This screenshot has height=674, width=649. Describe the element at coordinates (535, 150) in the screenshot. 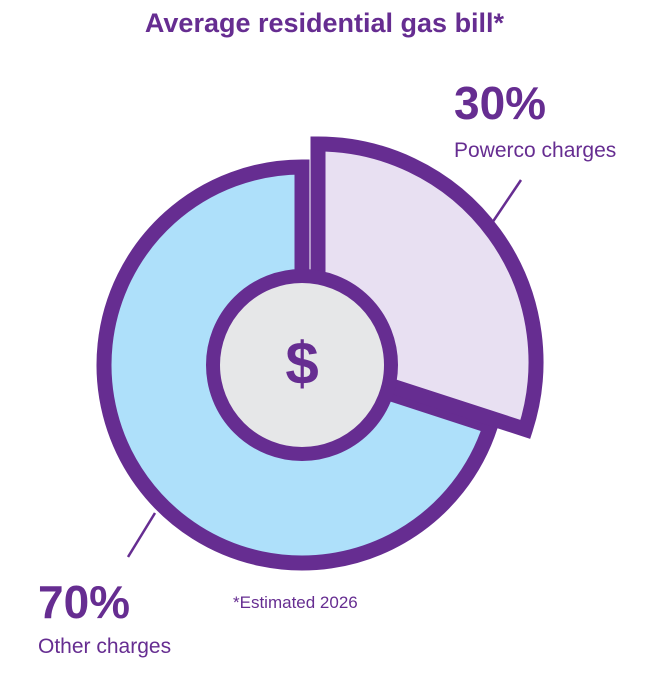

I see `powerco-charges-label: Powerco charges` at that location.